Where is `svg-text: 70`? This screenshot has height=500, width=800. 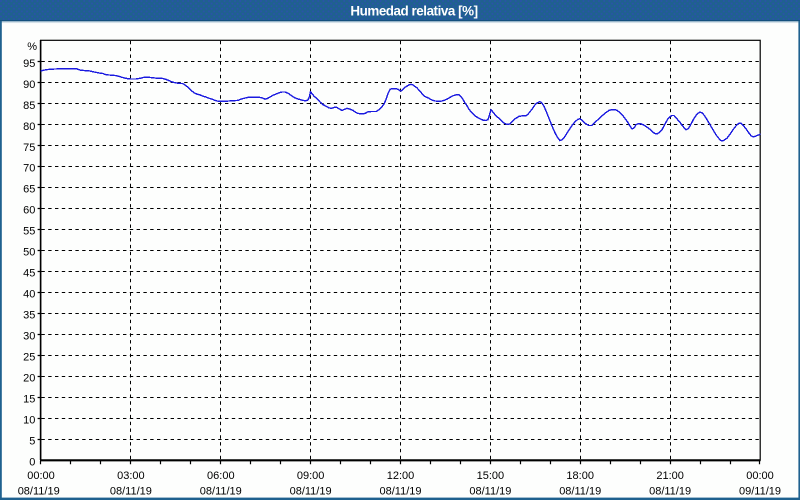 svg-text: 70 is located at coordinates (29, 169).